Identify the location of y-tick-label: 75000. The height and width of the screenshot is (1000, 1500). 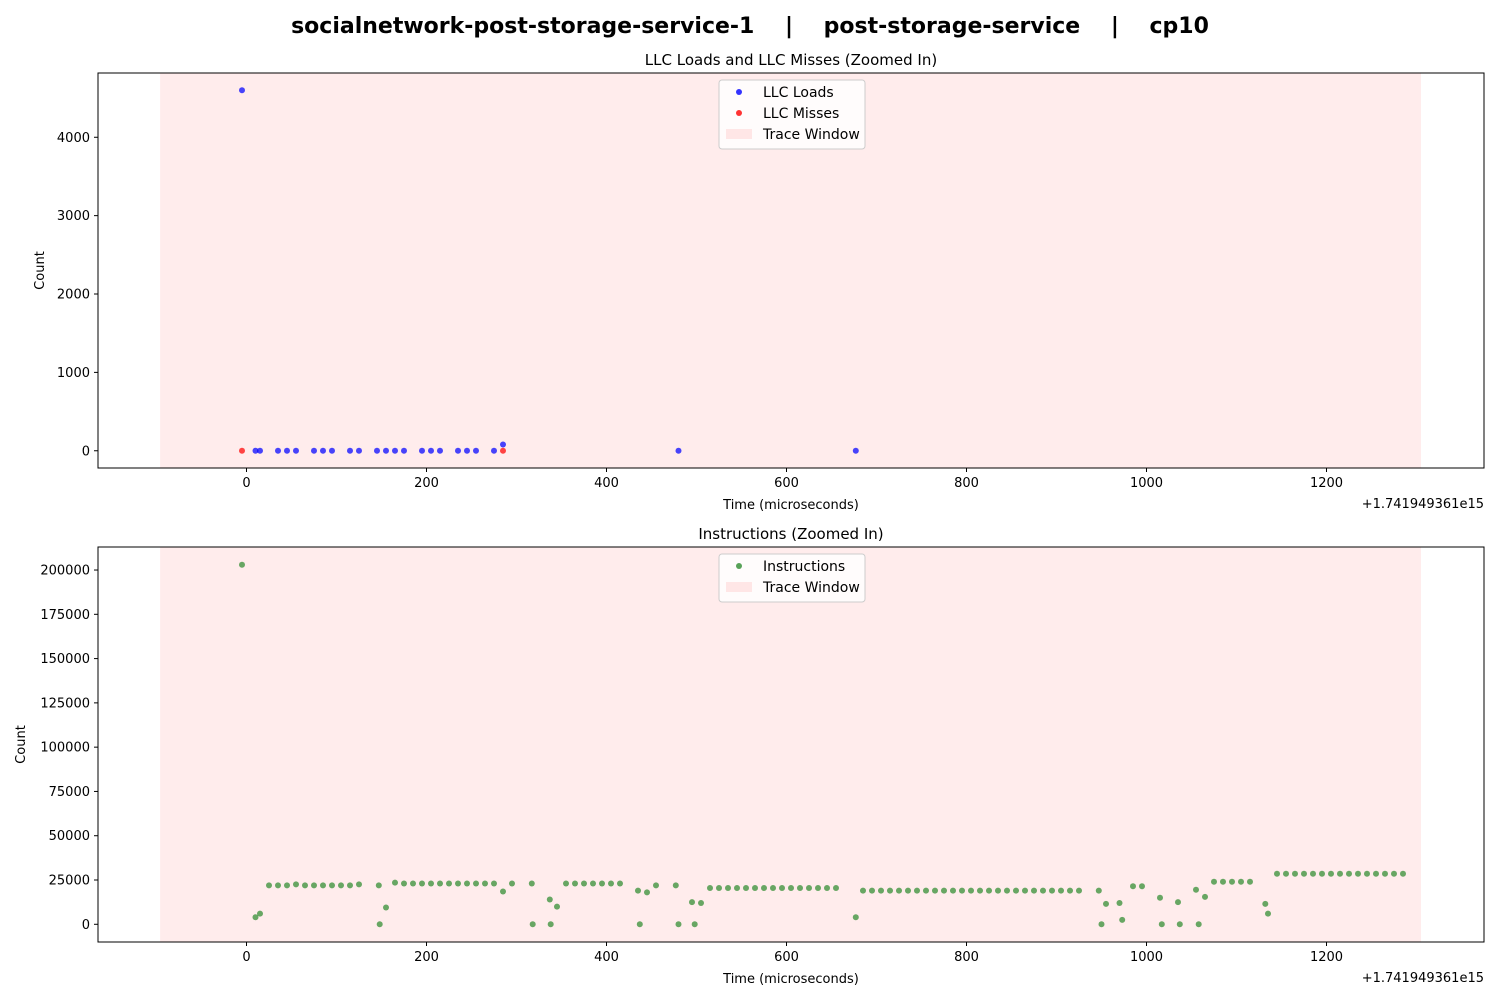
(69, 792).